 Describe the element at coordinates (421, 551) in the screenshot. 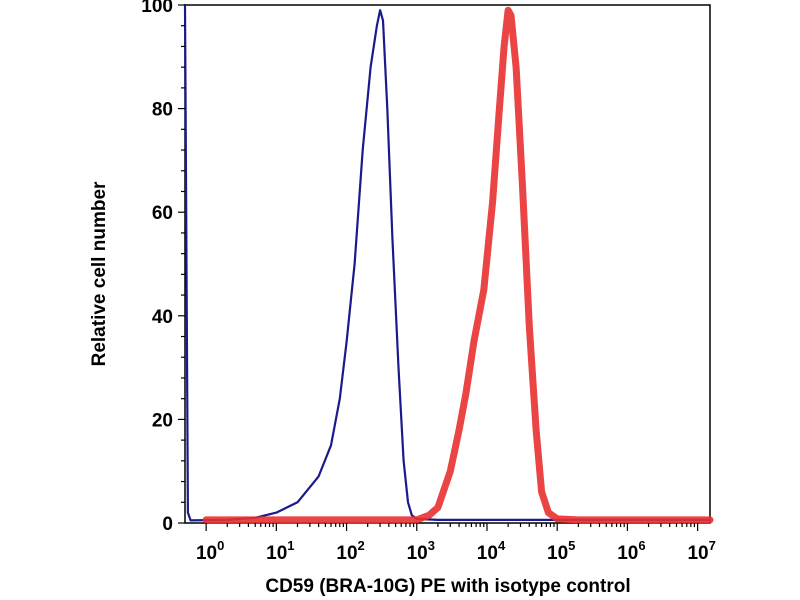

I see `x-tick-label: 10³` at that location.